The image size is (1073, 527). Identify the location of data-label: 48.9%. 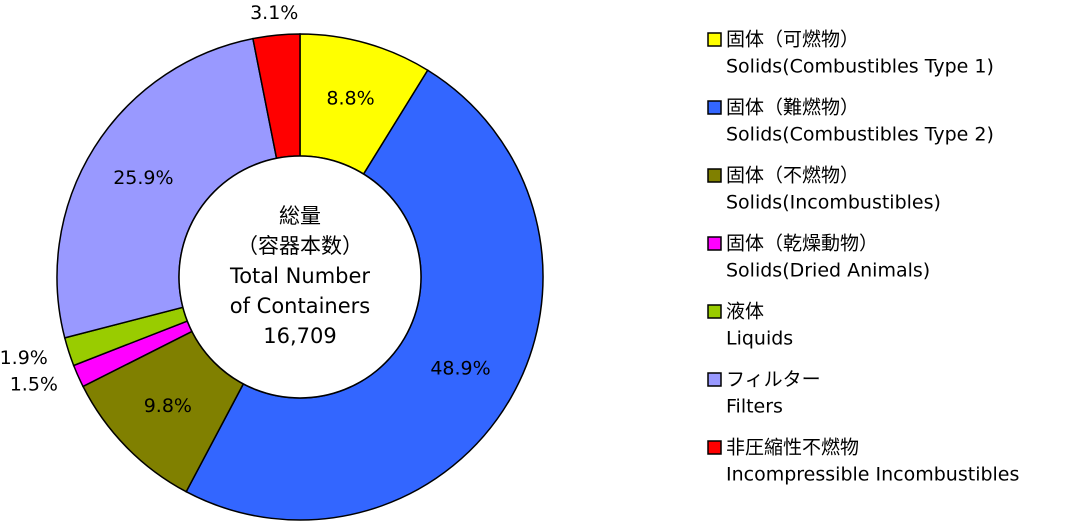
(460, 368).